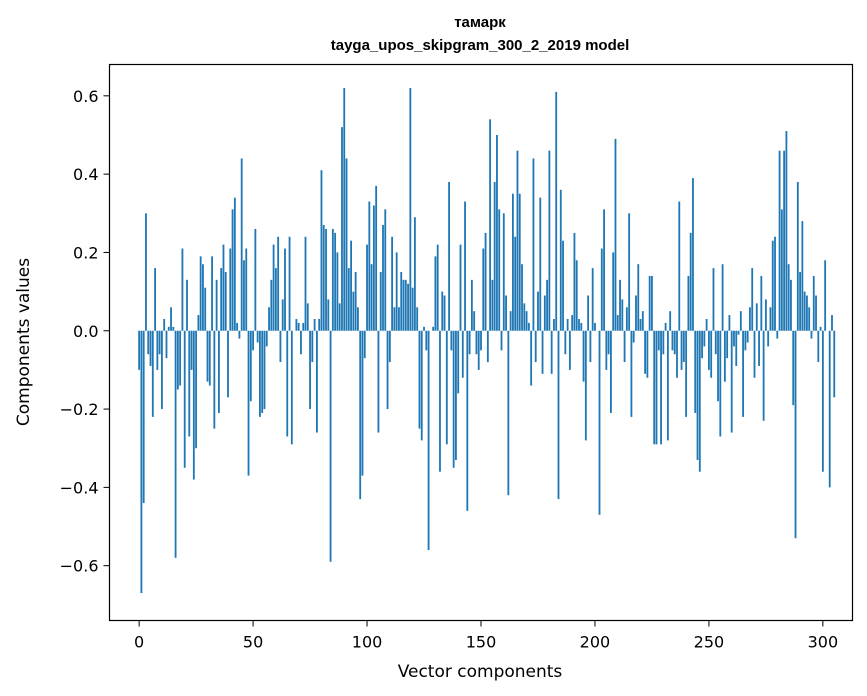  Describe the element at coordinates (595, 642) in the screenshot. I see `x-tick-label: 200` at that location.